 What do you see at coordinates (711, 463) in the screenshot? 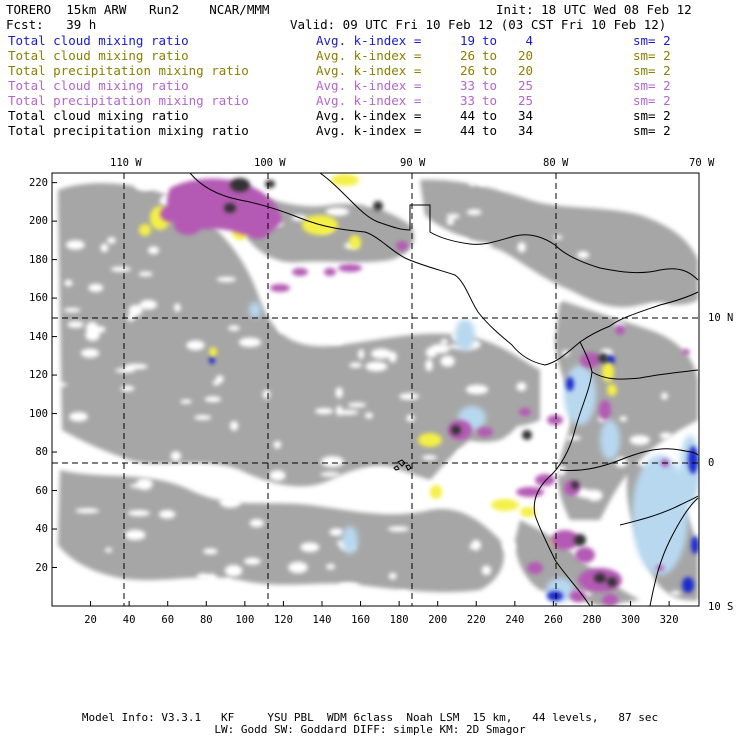
I see `lat-label-0: 0` at bounding box center [711, 463].